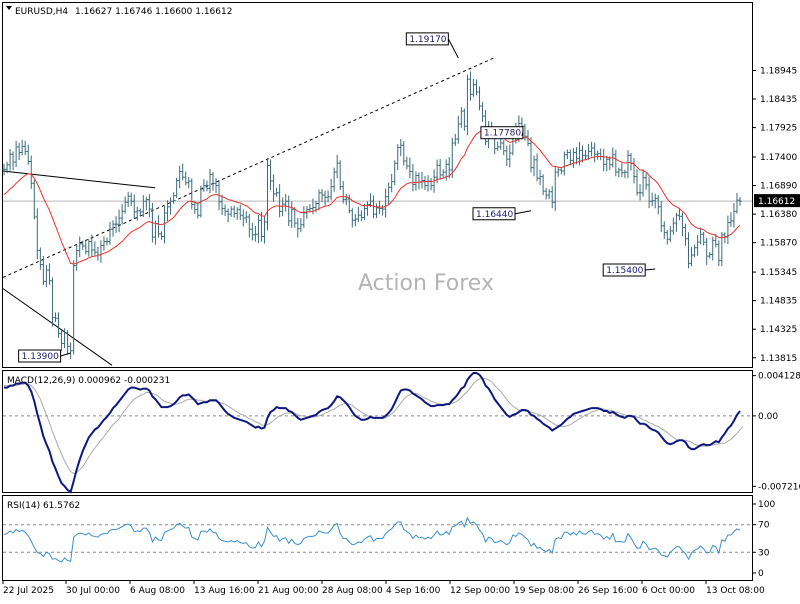 The width and height of the screenshot is (800, 604). I want to click on rsi-panel-frame, so click(377, 538).